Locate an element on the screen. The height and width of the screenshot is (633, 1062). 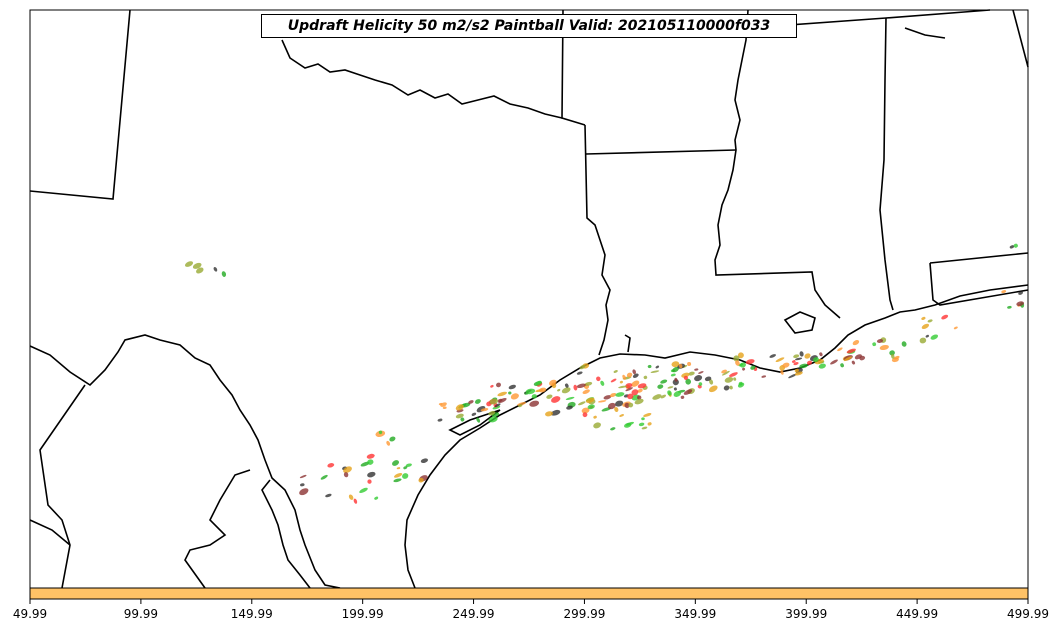
colorbar-tick-label: 399.99 is located at coordinates (806, 614).